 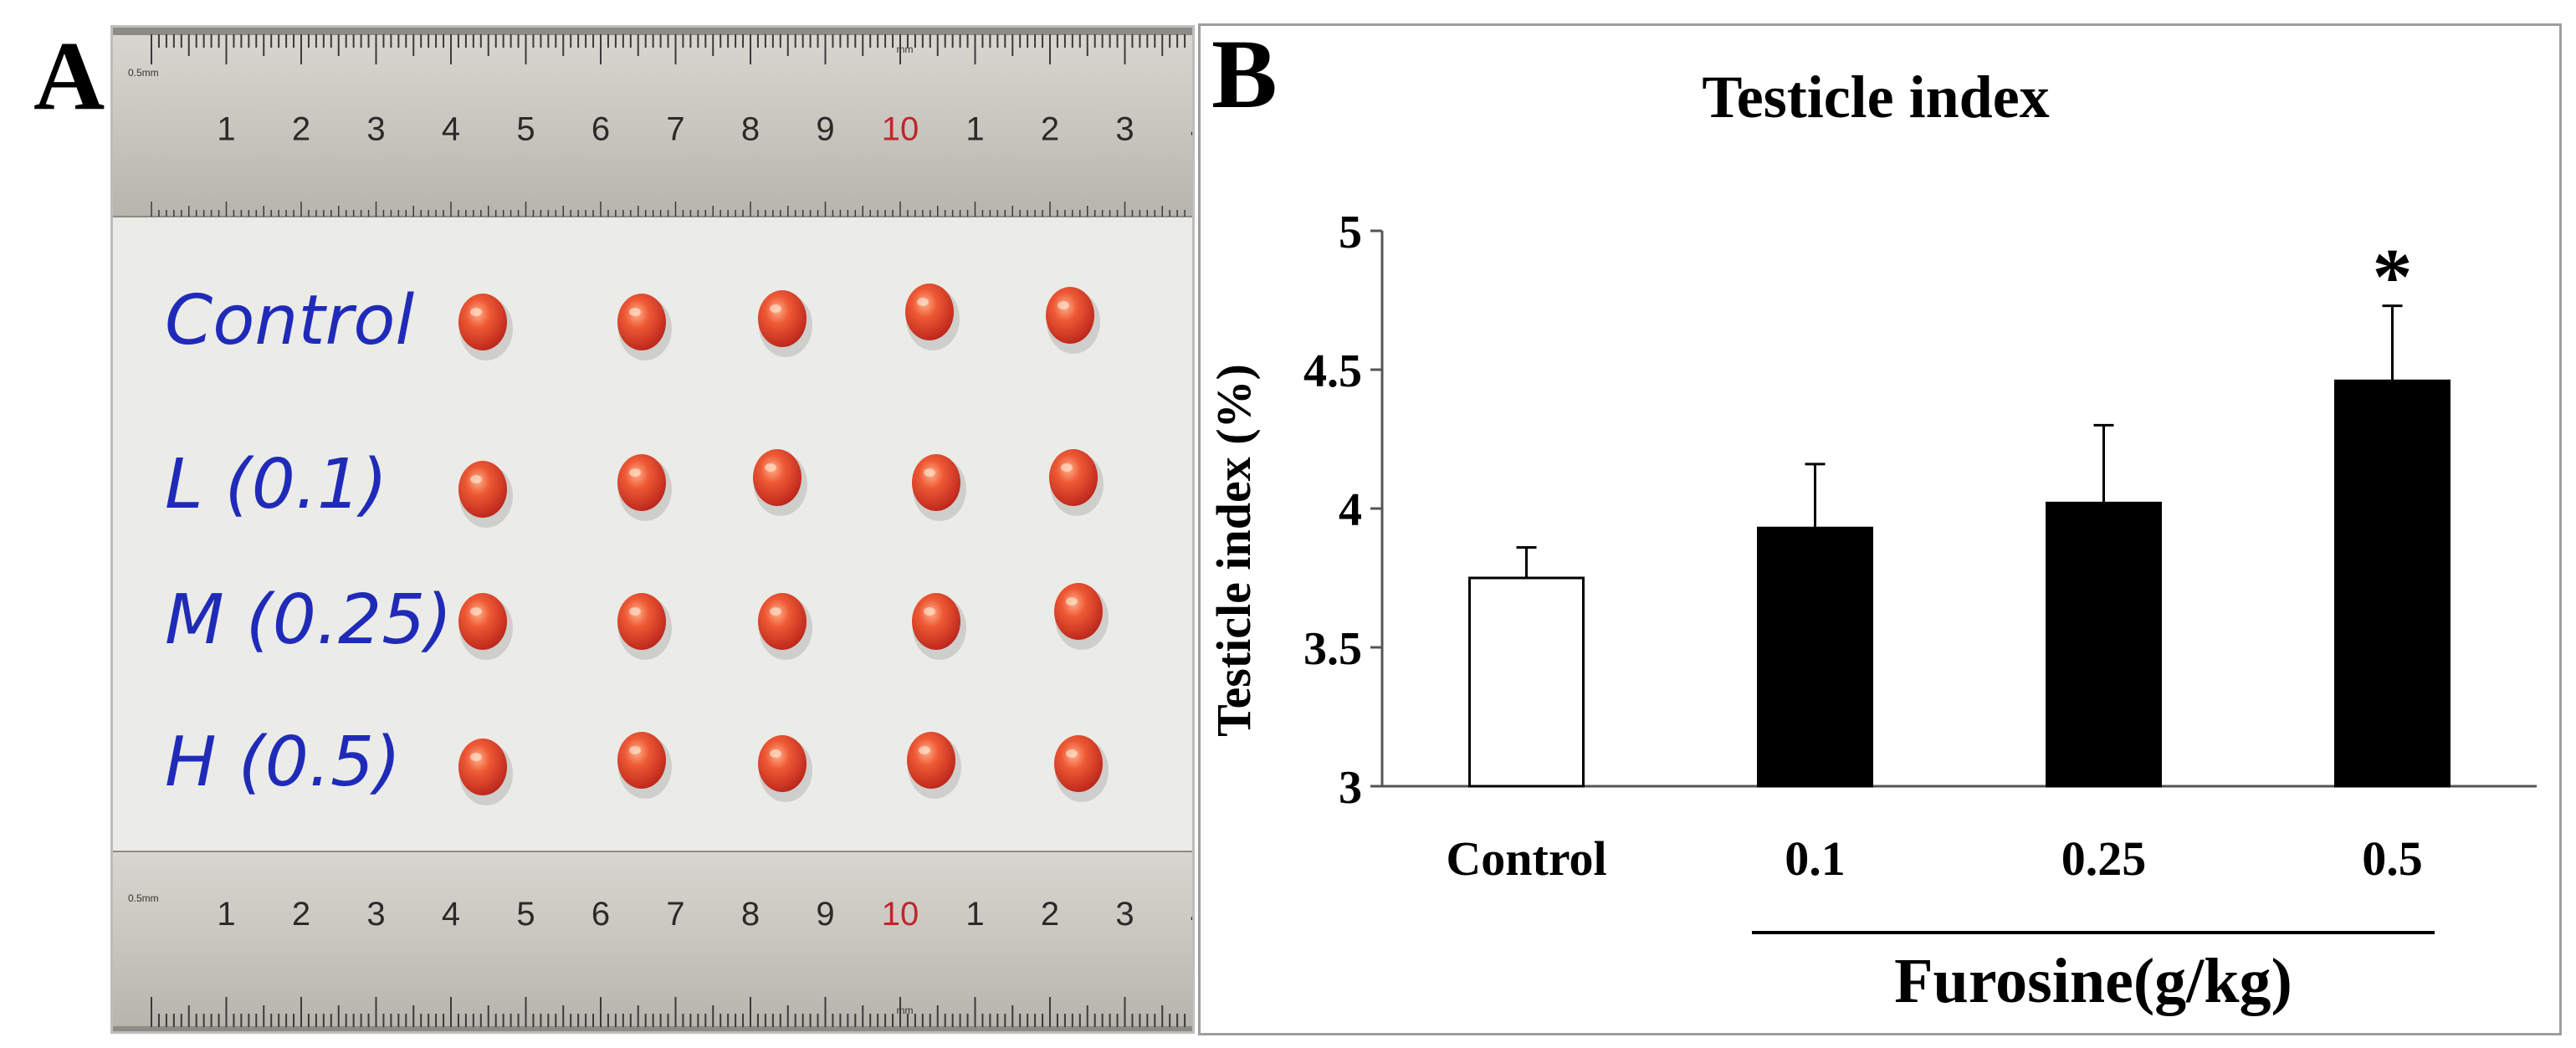 What do you see at coordinates (2104, 858) in the screenshot?
I see `x-tick-label: 0.25` at bounding box center [2104, 858].